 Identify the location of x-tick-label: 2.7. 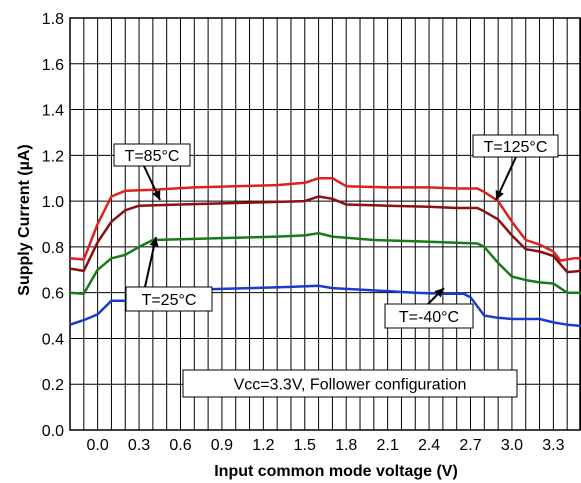
(470, 445).